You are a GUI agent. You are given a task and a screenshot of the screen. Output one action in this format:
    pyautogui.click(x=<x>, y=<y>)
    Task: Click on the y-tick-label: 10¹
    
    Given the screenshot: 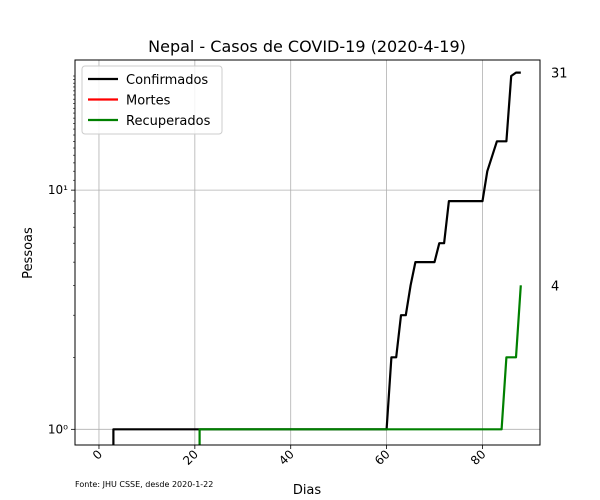 What is the action you would take?
    pyautogui.click(x=58, y=190)
    